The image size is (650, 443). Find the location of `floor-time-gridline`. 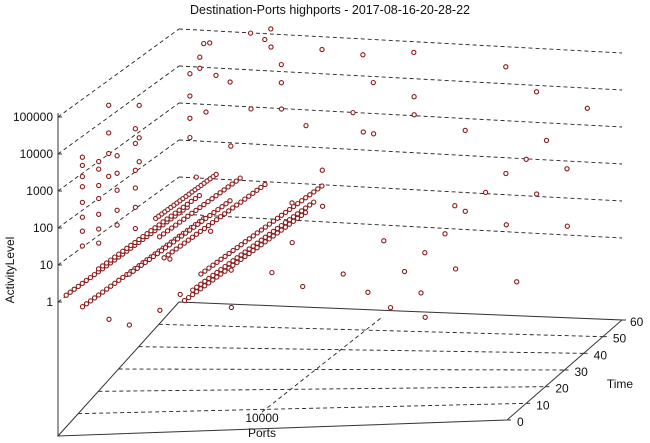

floor-time-gridline is located at coordinates (380, 330).